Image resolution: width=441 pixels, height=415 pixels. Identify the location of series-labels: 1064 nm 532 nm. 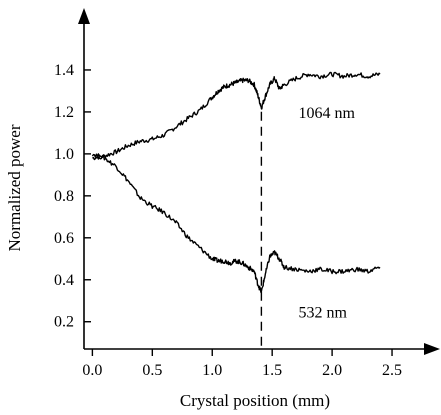
(327, 213).